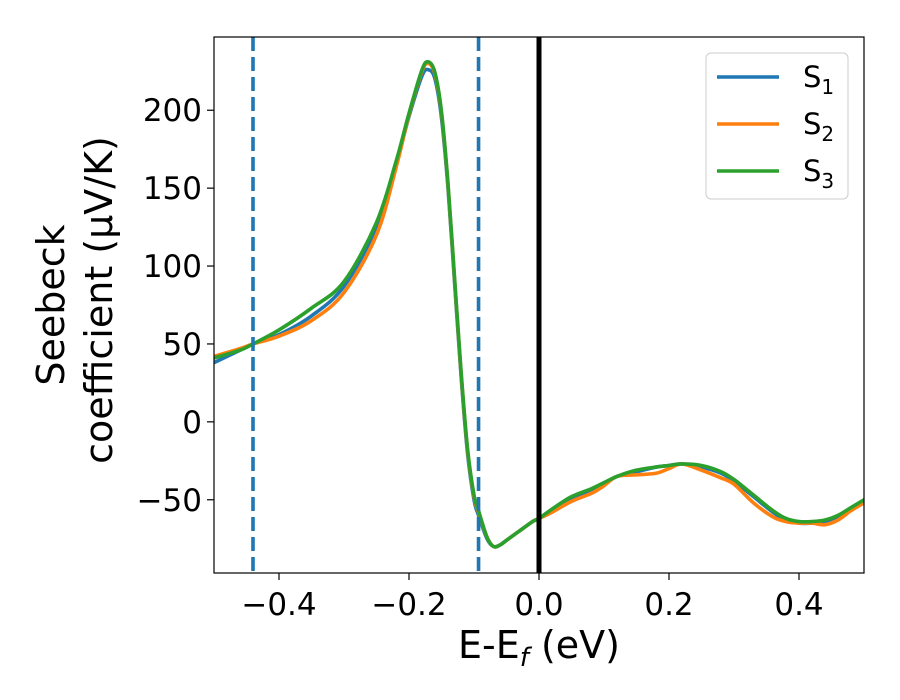 Image resolution: width=900 pixels, height=700 pixels. I want to click on y-tick-label: 200, so click(172, 111).